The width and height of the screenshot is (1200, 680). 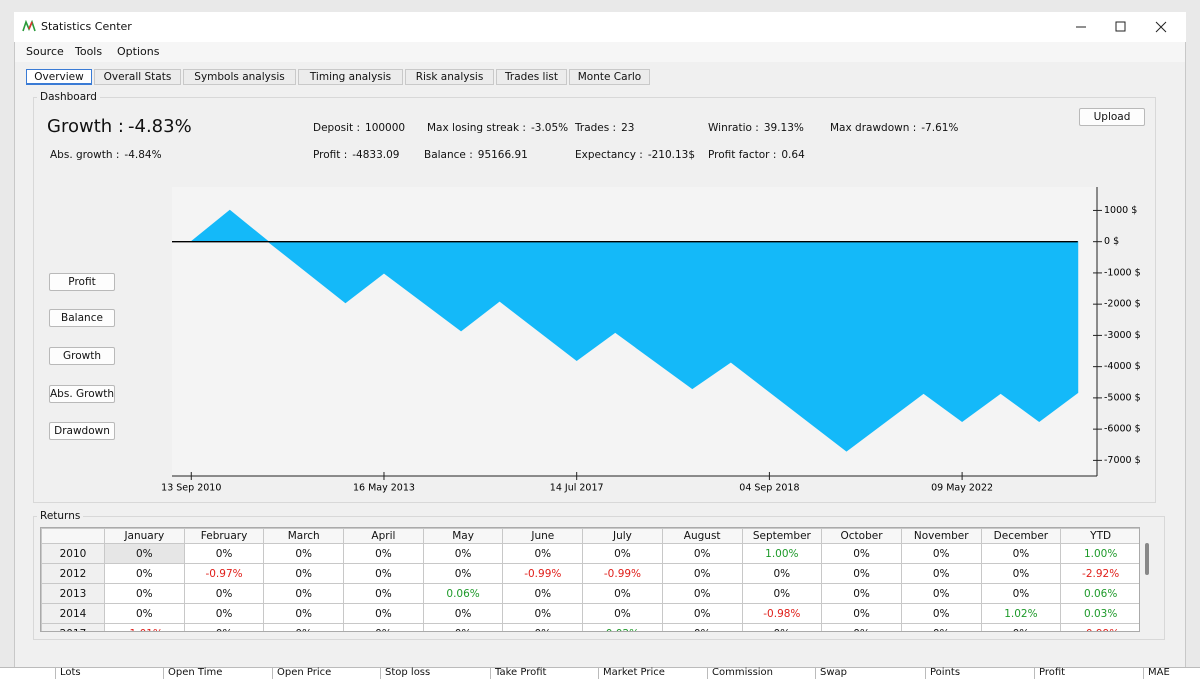 What do you see at coordinates (769, 488) in the screenshot?
I see `x-tick-label: 04 Sep 2018` at bounding box center [769, 488].